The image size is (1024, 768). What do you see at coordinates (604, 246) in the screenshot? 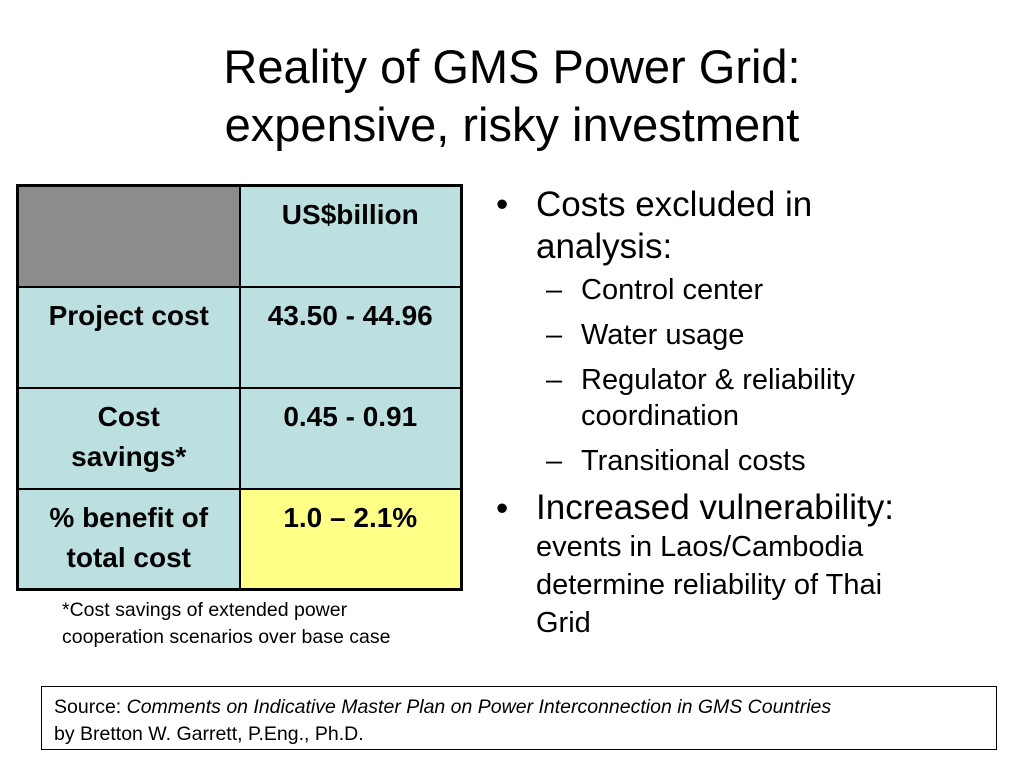
I see `bullet-costs-excluded-line-2: analysis:` at bounding box center [604, 246].